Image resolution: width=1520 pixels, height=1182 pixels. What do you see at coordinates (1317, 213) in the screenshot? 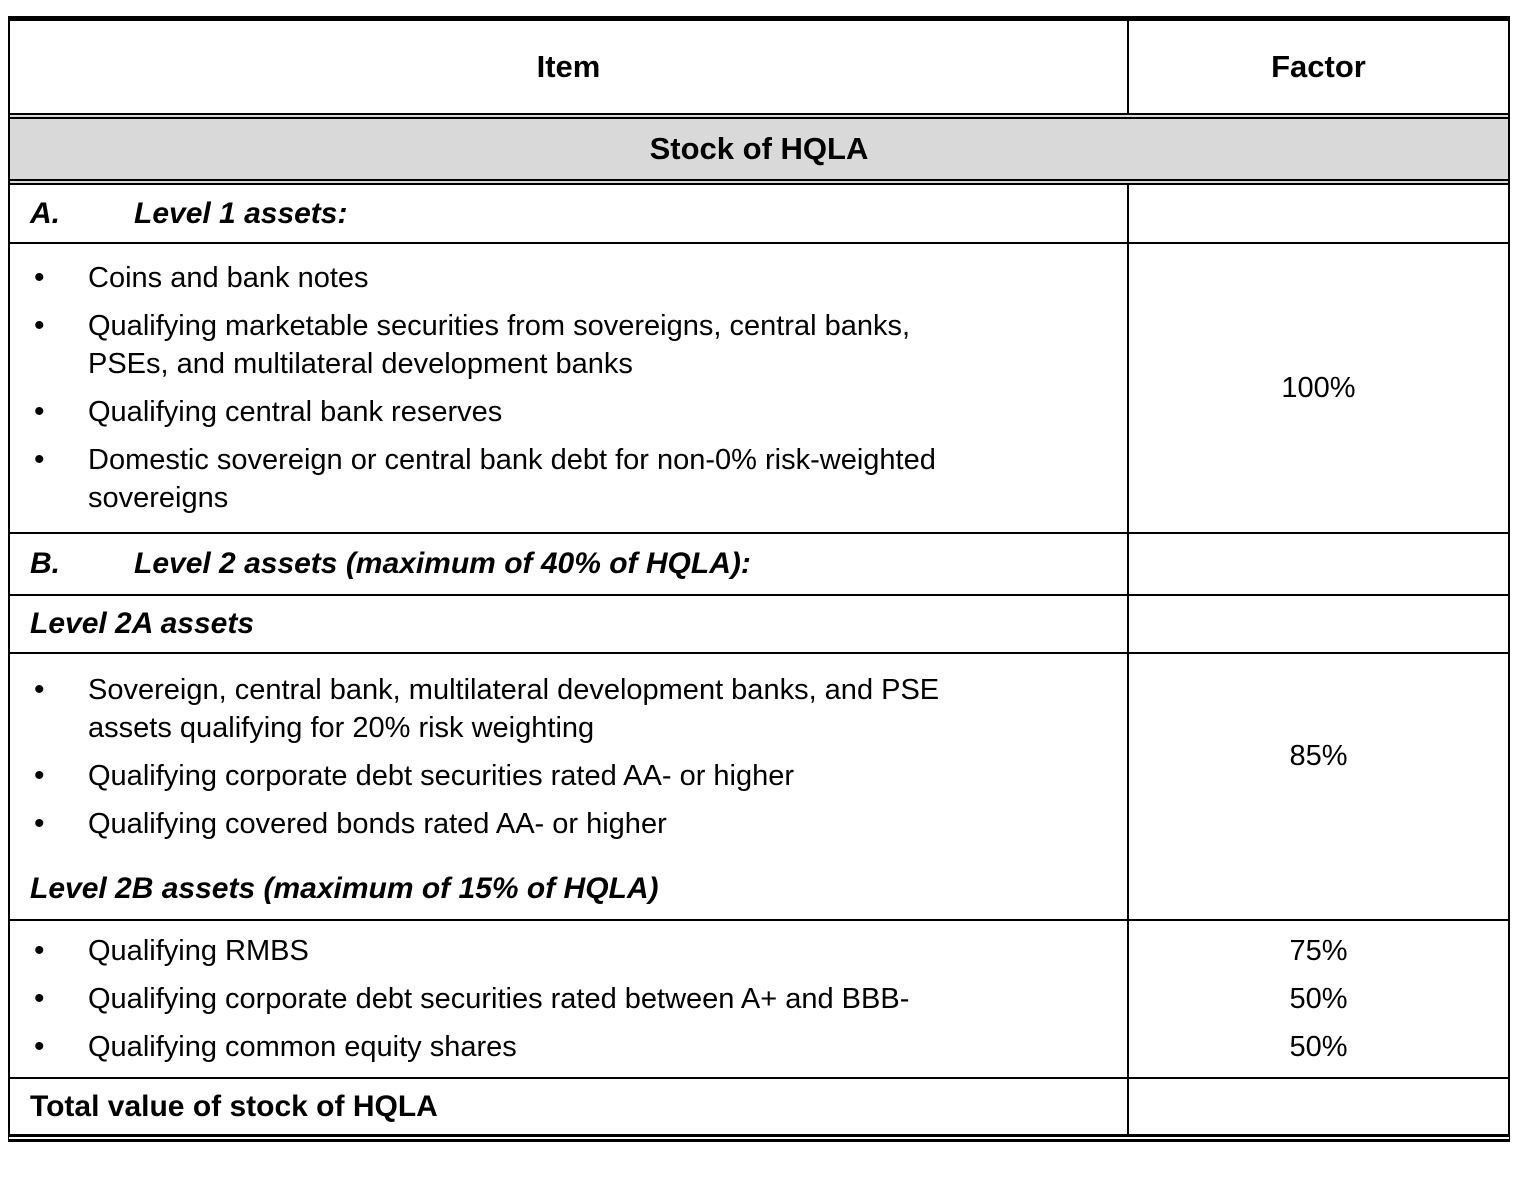
I see `section-a-factor-cell` at bounding box center [1317, 213].